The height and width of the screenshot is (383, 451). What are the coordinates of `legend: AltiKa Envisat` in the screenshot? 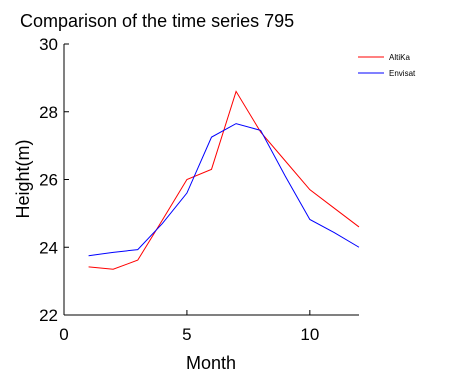 It's located at (387, 65).